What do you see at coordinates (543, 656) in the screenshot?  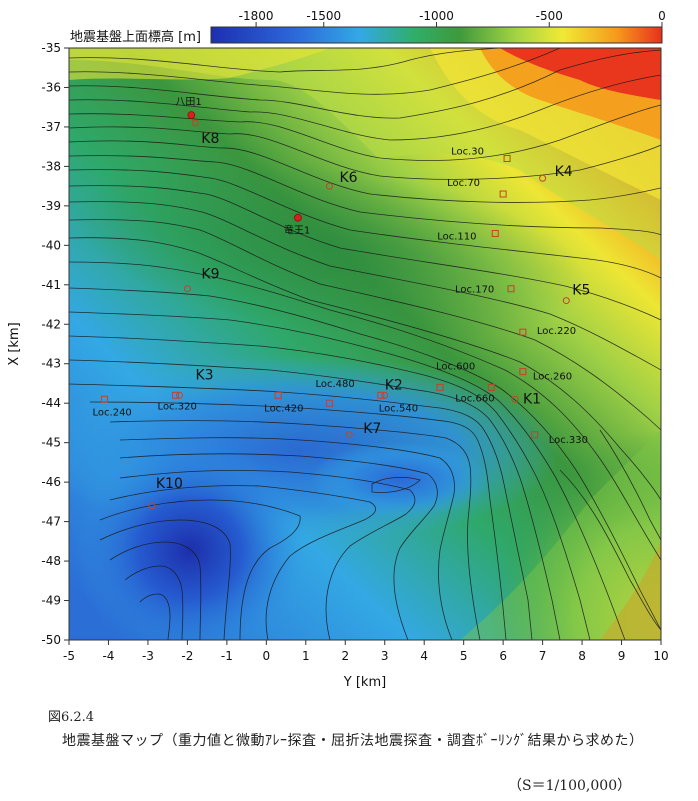 I see `x-tick-label: 7` at bounding box center [543, 656].